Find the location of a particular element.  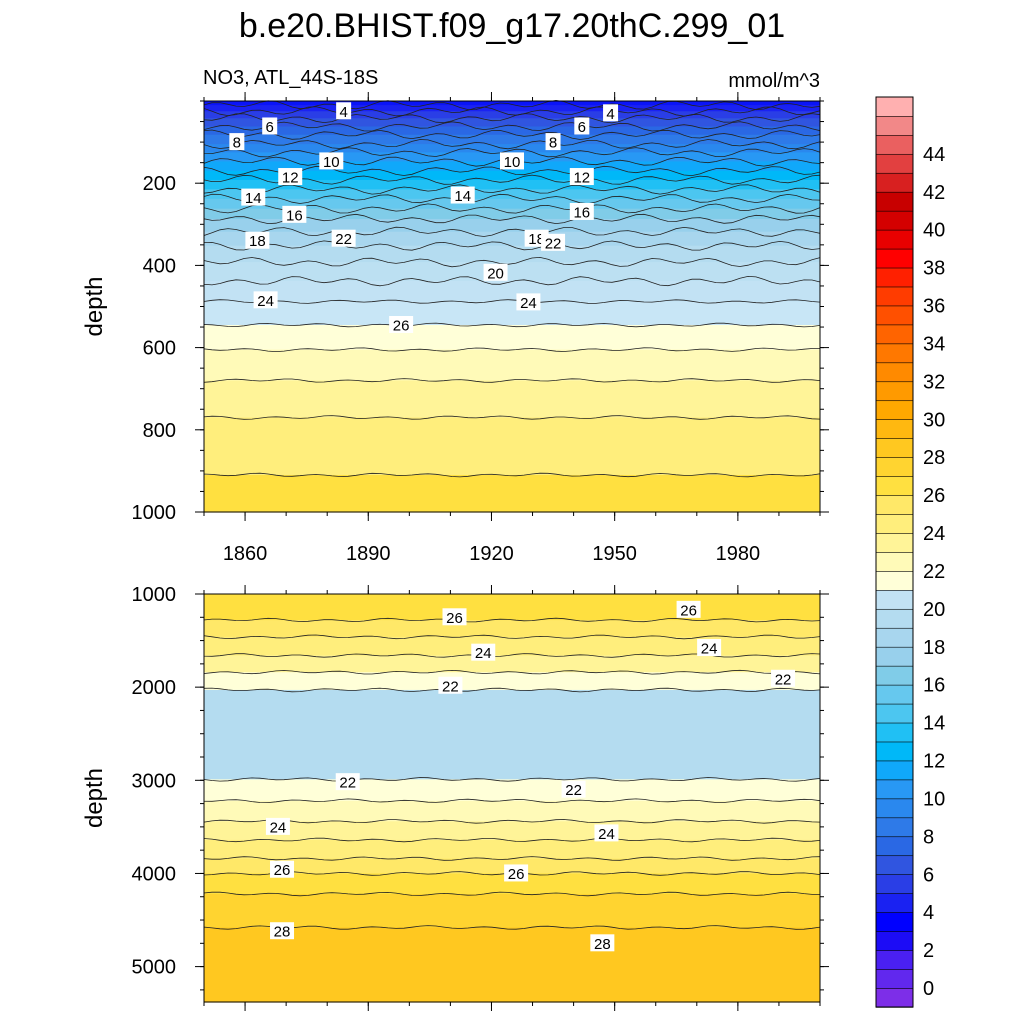

lower-y-axis-label: depth is located at coordinates (94, 798).